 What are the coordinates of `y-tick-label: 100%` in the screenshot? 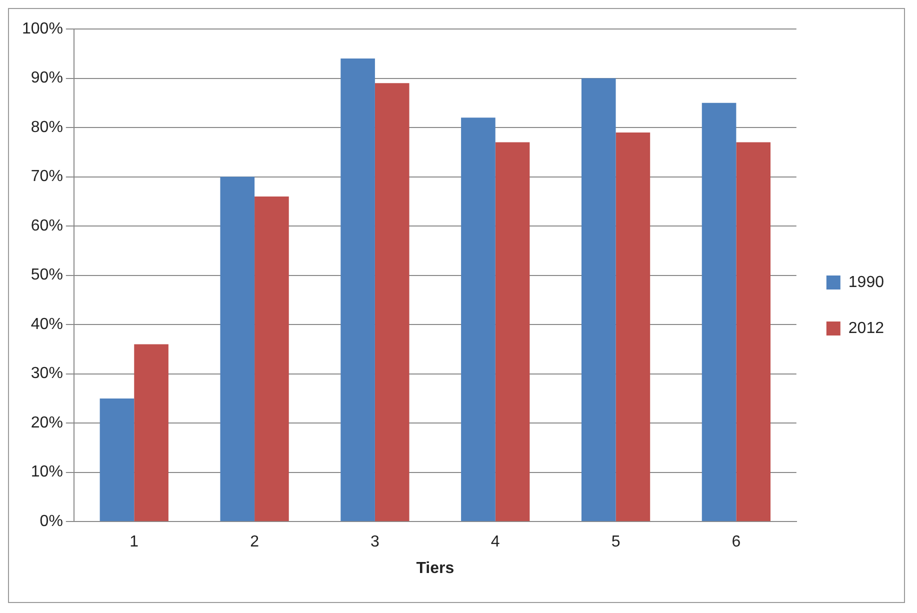 It's located at (42, 29).